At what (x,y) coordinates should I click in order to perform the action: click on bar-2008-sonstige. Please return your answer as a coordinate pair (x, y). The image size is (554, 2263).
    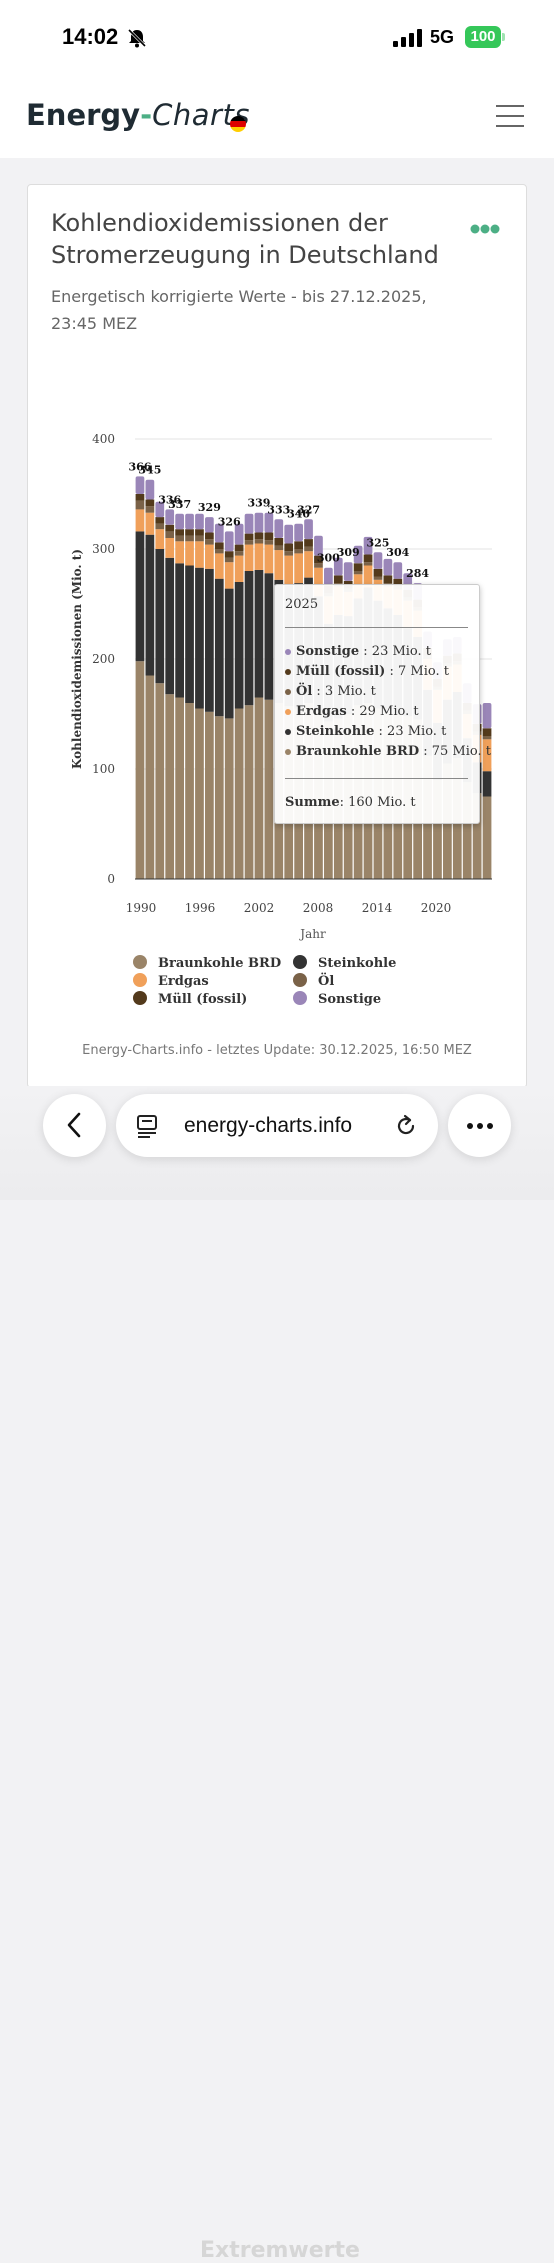
    Looking at the image, I should click on (318, 545).